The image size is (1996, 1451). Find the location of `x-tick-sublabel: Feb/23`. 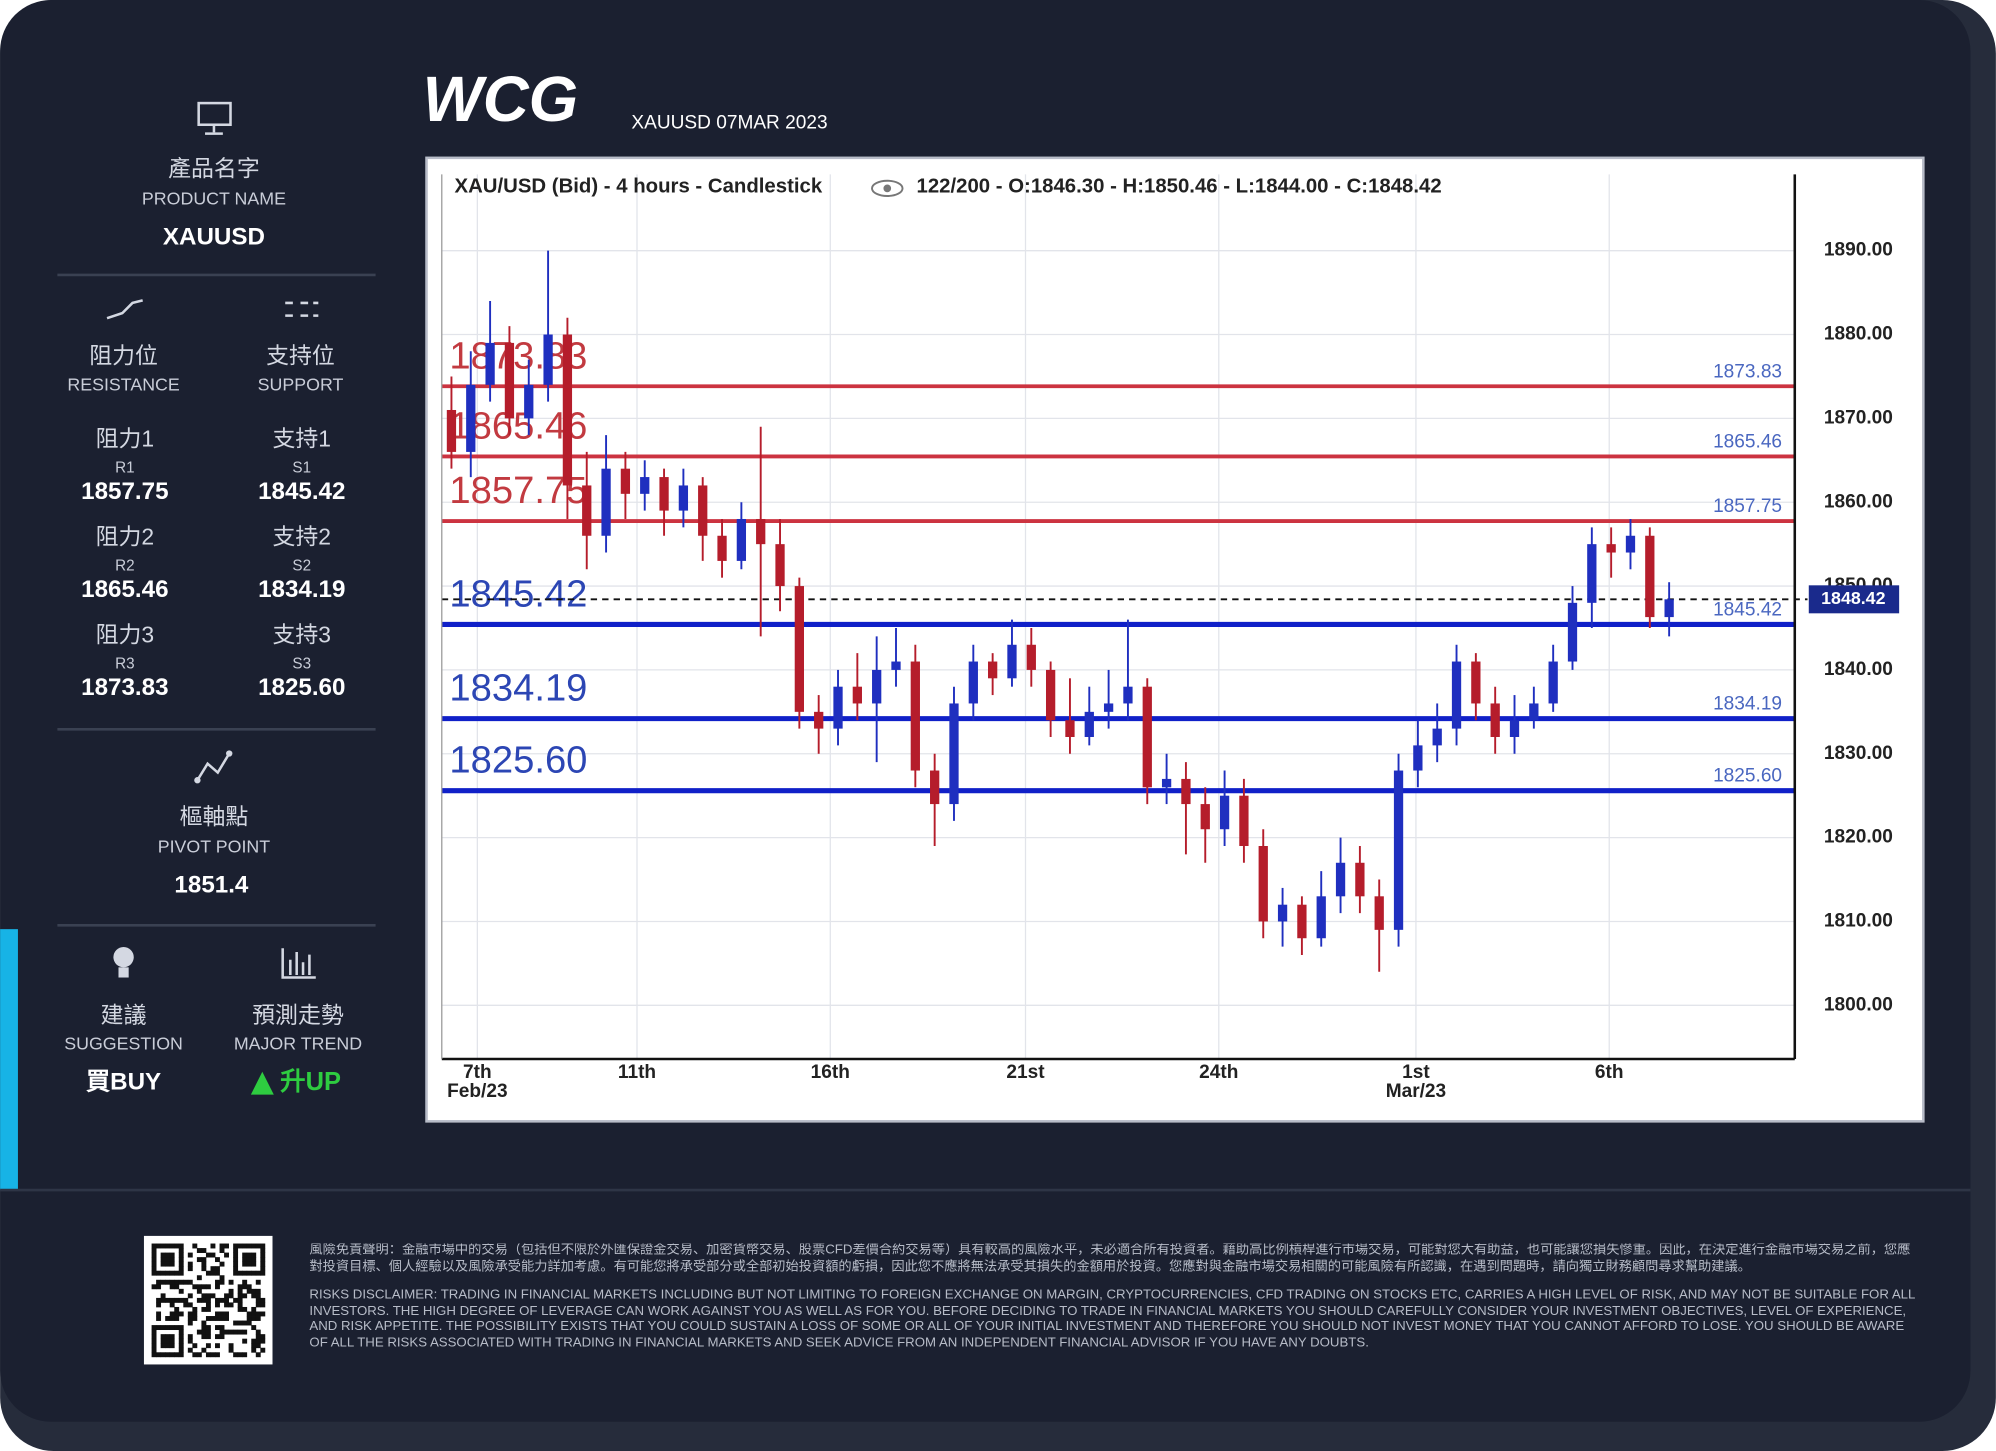

x-tick-sublabel: Feb/23 is located at coordinates (477, 1091).